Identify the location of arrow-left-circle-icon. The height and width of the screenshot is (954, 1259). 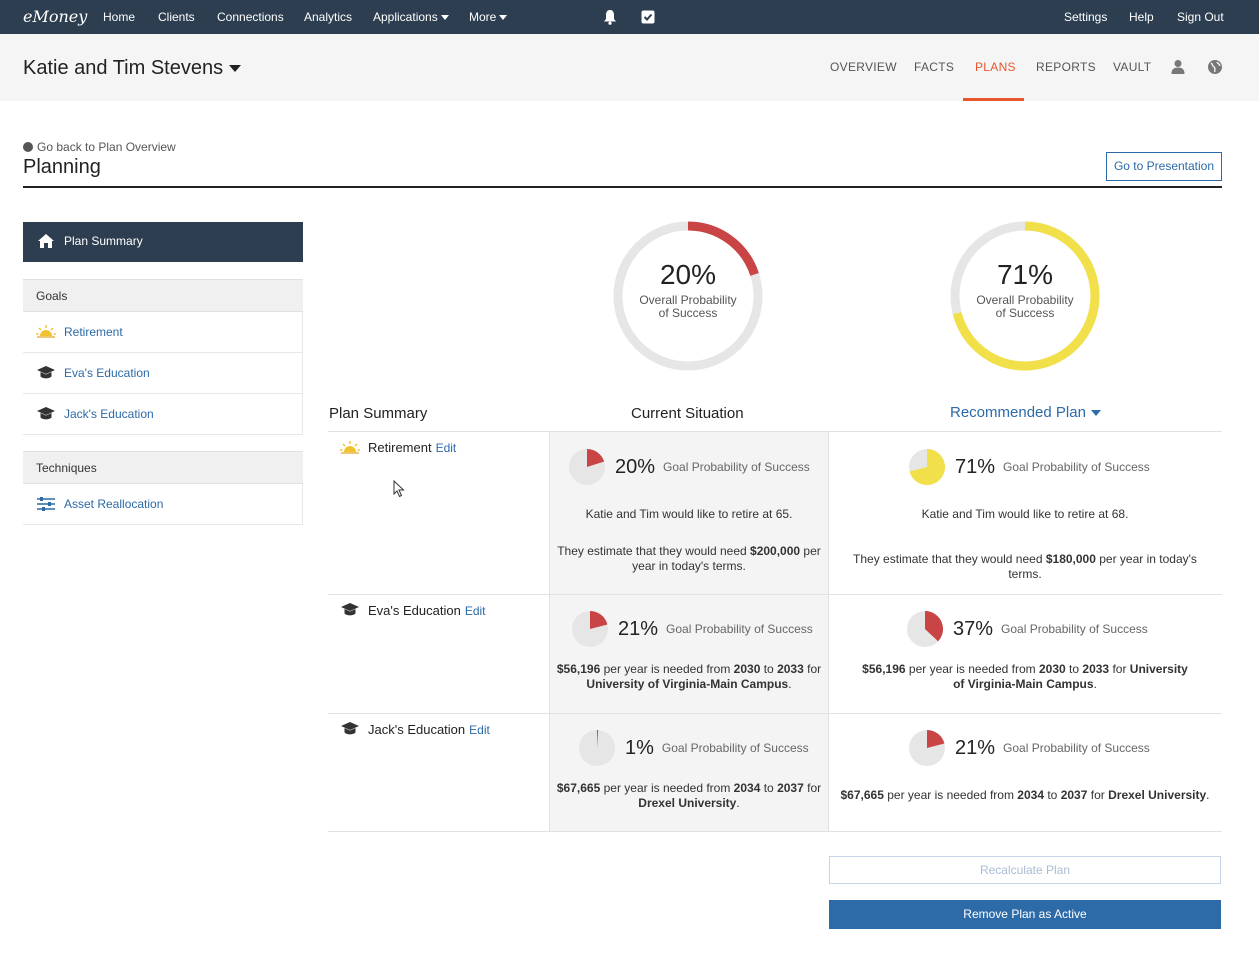
(28, 146).